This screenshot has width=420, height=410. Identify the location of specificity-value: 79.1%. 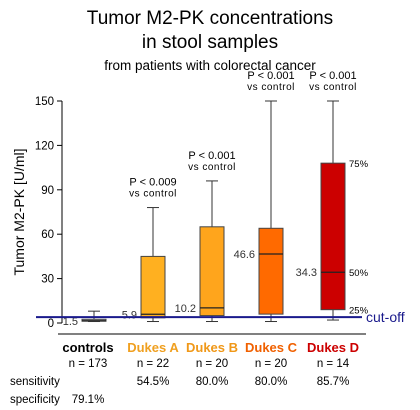
(88, 400).